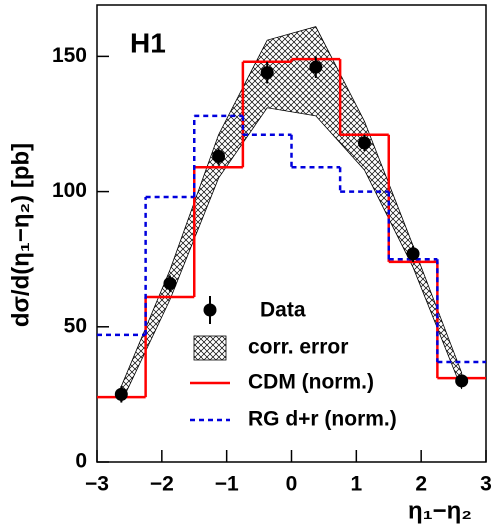  Describe the element at coordinates (486, 484) in the screenshot. I see `x-tick-label: 3` at that location.